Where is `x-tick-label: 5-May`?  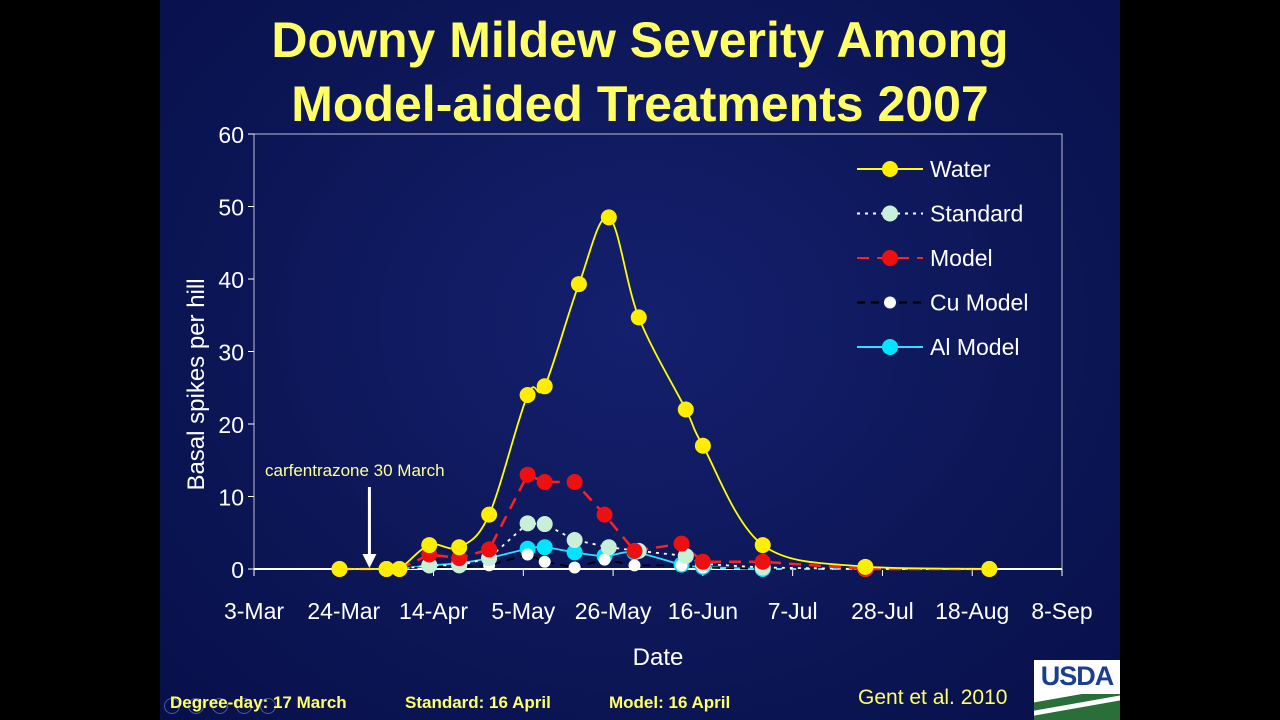
x-tick-label: 5-May is located at coordinates (523, 611).